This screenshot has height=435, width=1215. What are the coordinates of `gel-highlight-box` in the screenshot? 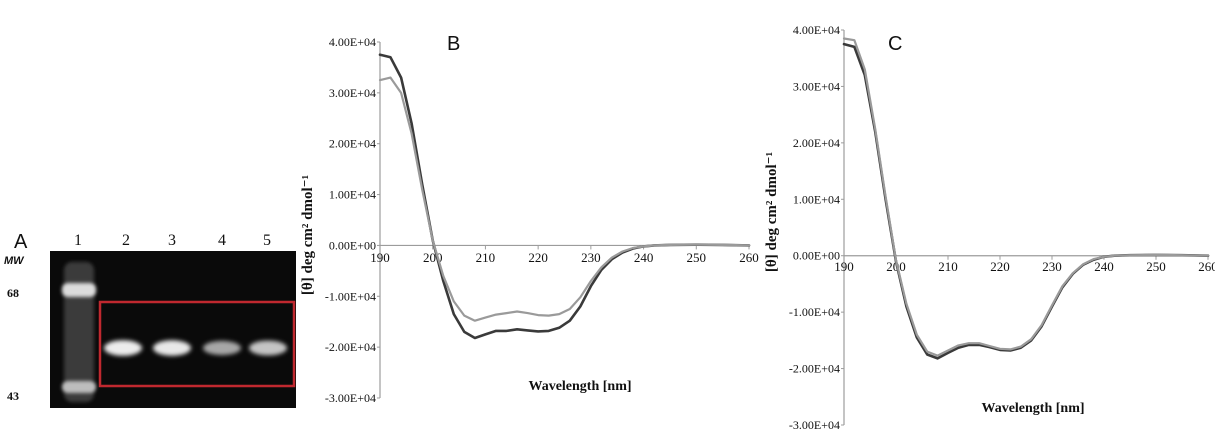 It's located at (197, 344).